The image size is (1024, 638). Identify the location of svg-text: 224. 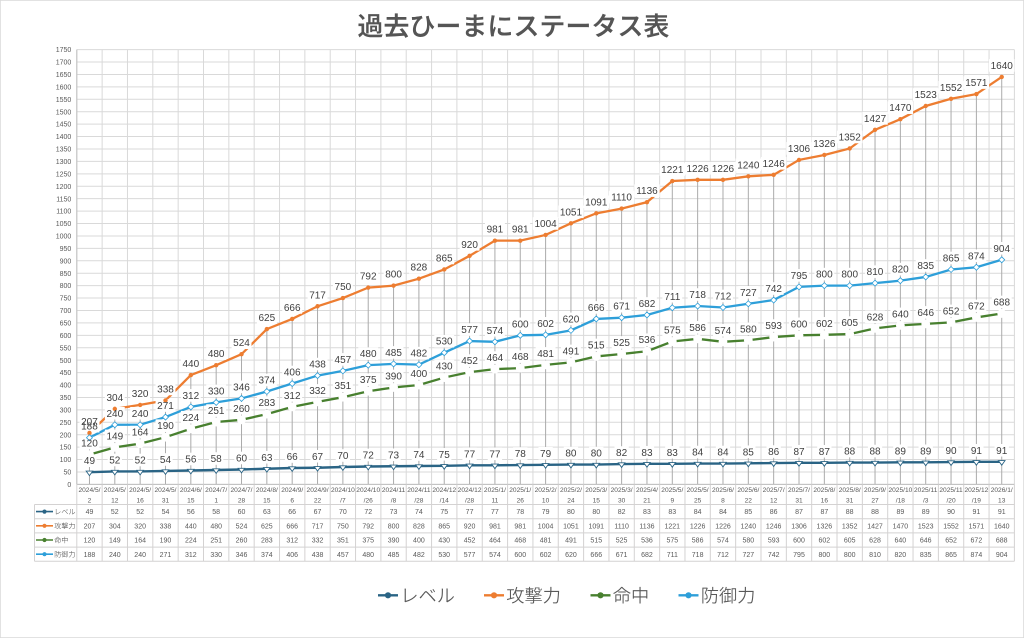
(190, 418).